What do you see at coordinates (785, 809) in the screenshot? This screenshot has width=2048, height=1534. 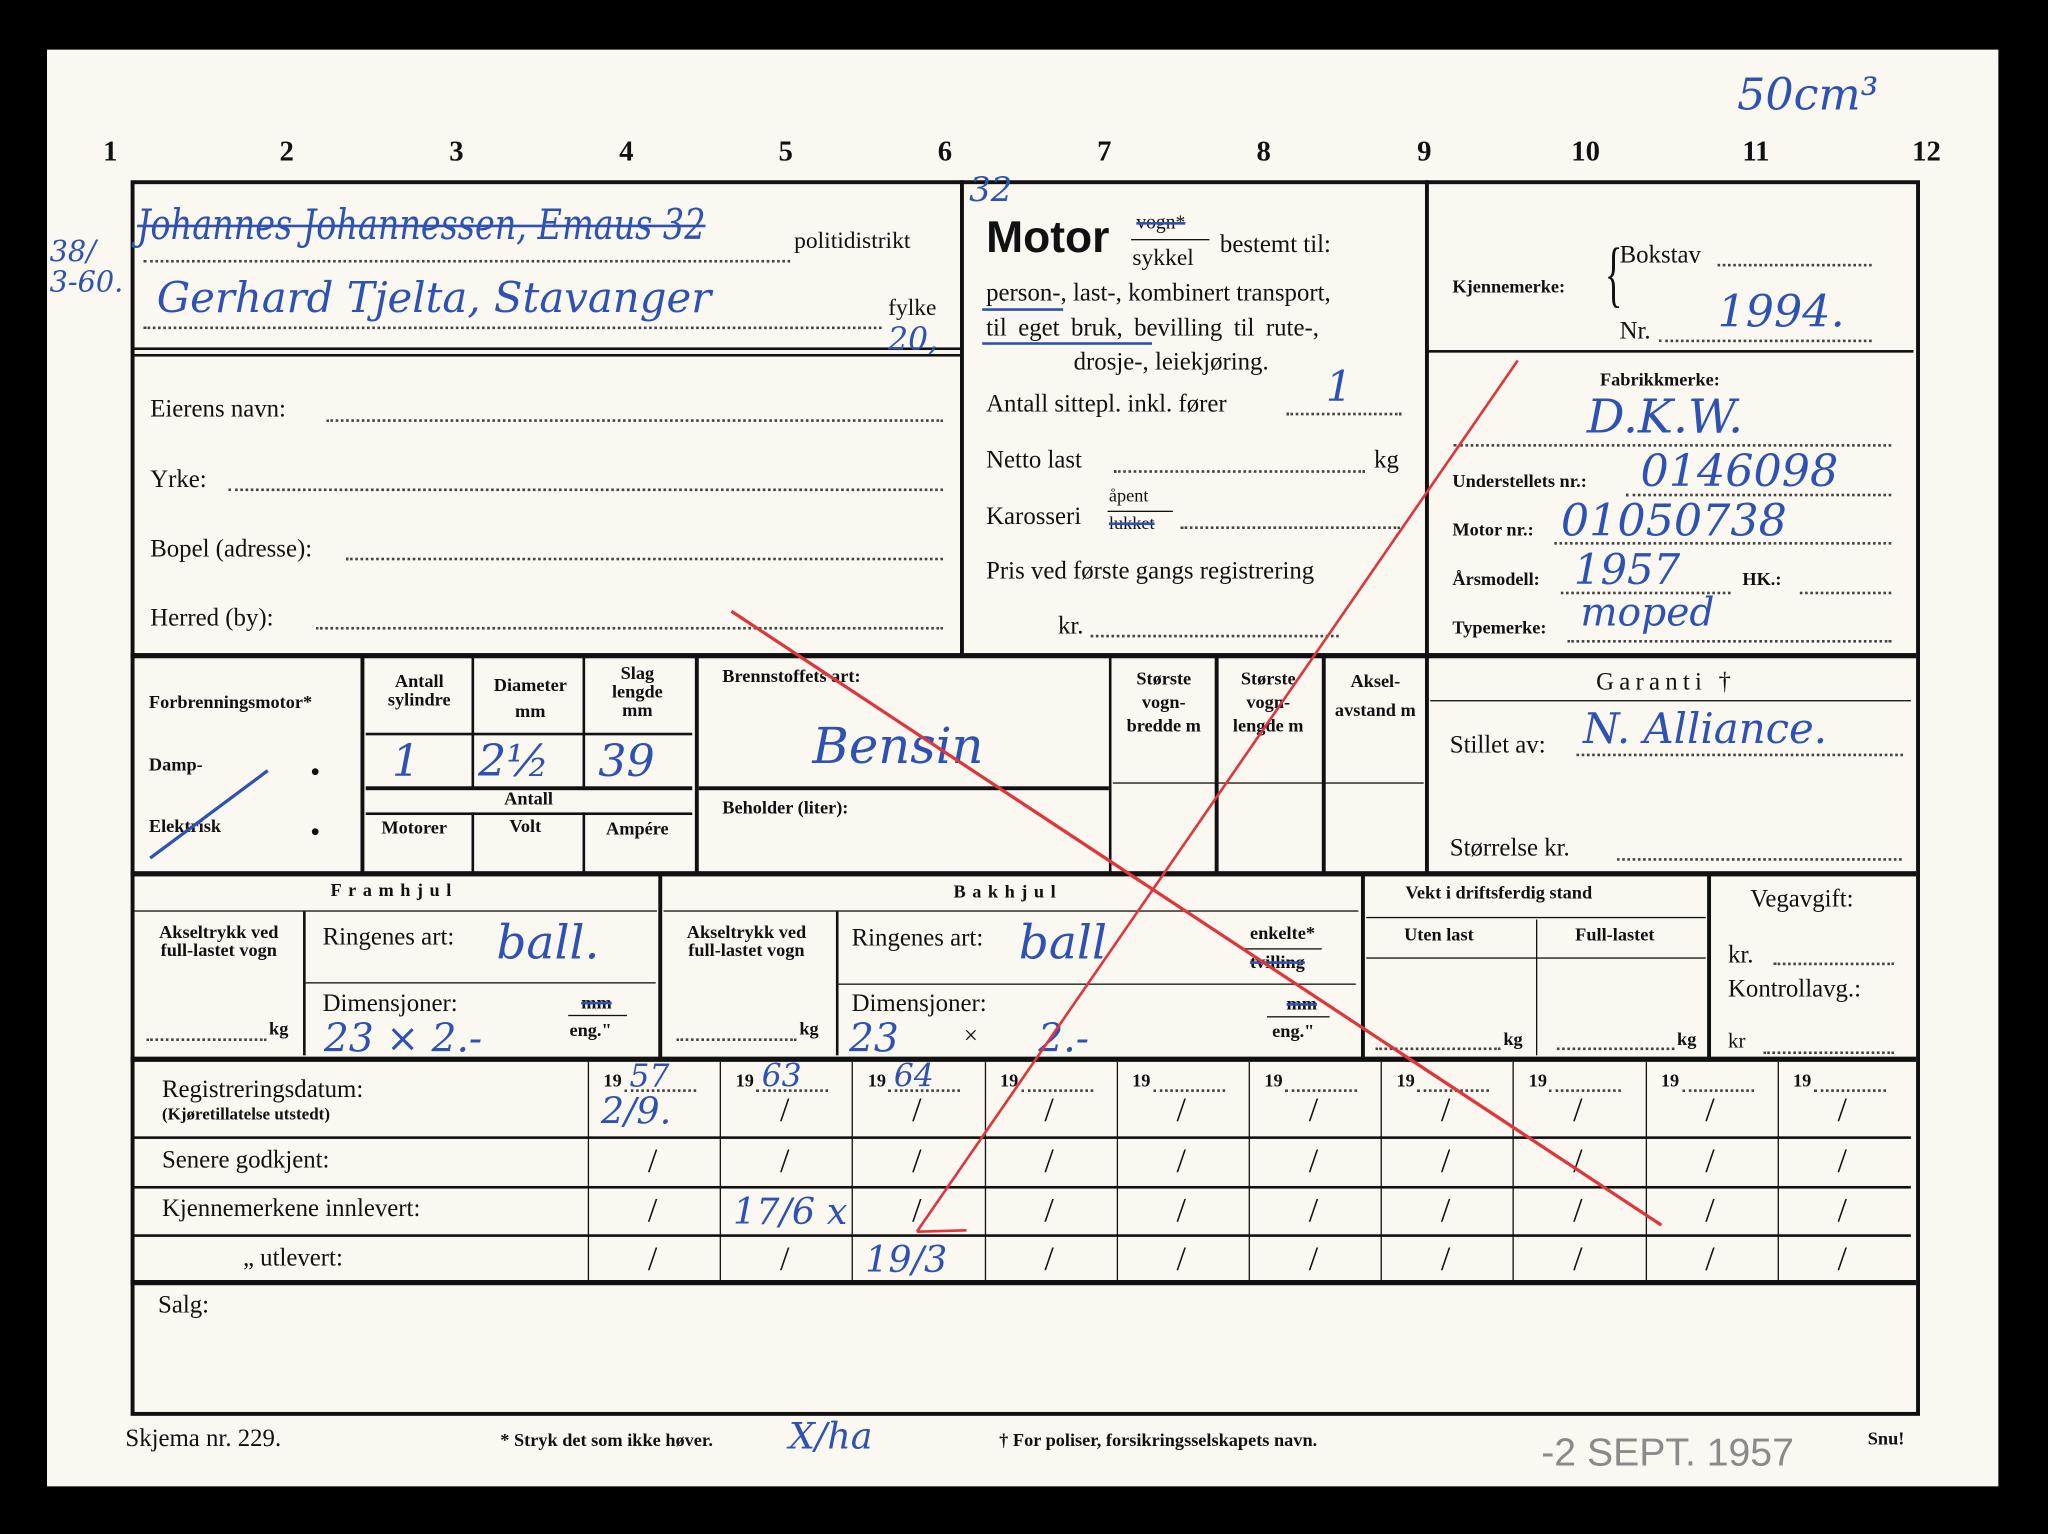 I see `tank-label: Beholder (liter):` at bounding box center [785, 809].